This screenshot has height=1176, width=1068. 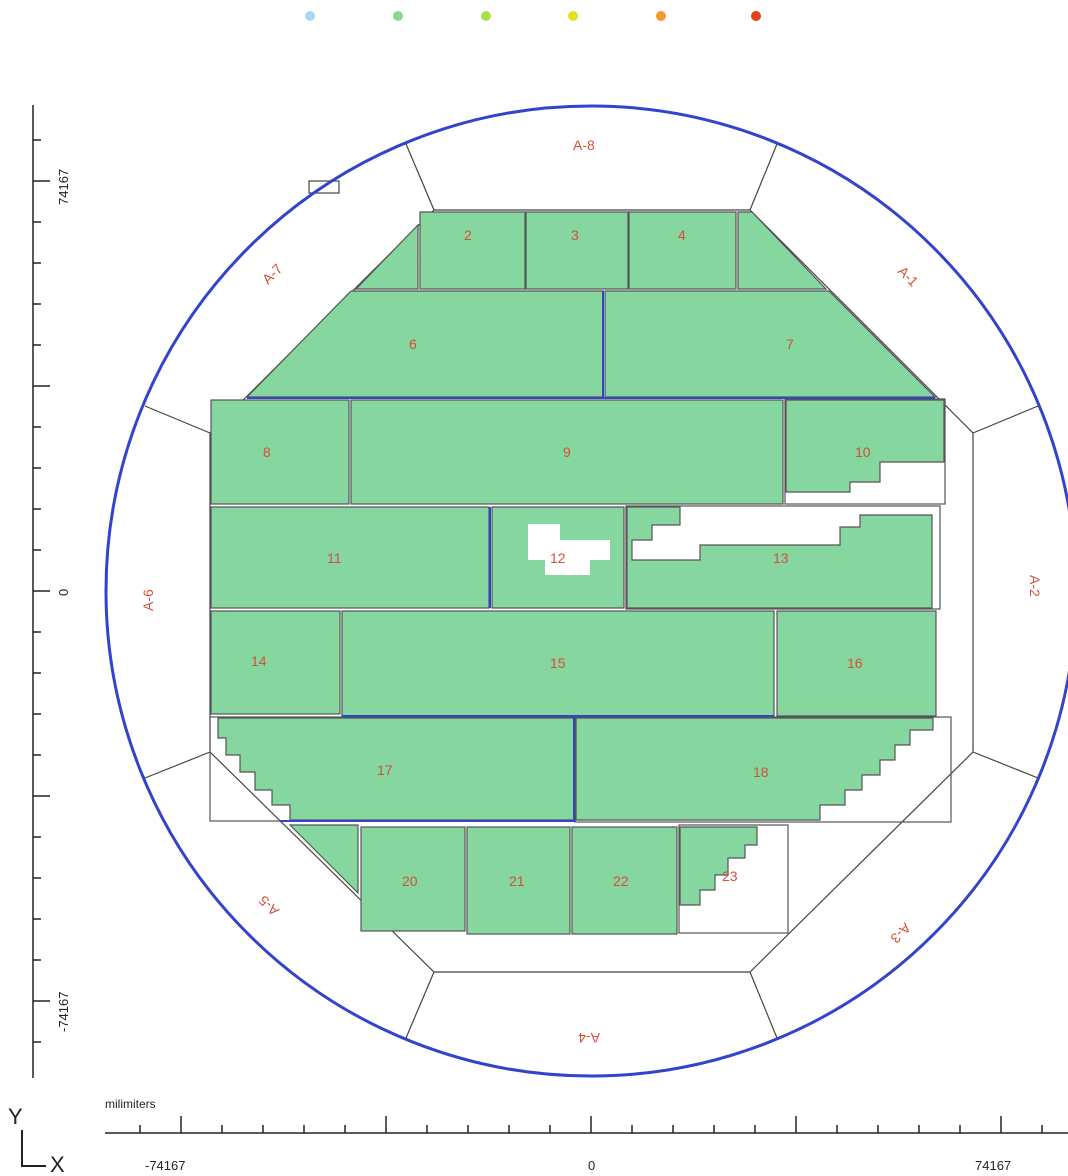 I want to click on x-unit-label: milimiters, so click(x=130, y=1104).